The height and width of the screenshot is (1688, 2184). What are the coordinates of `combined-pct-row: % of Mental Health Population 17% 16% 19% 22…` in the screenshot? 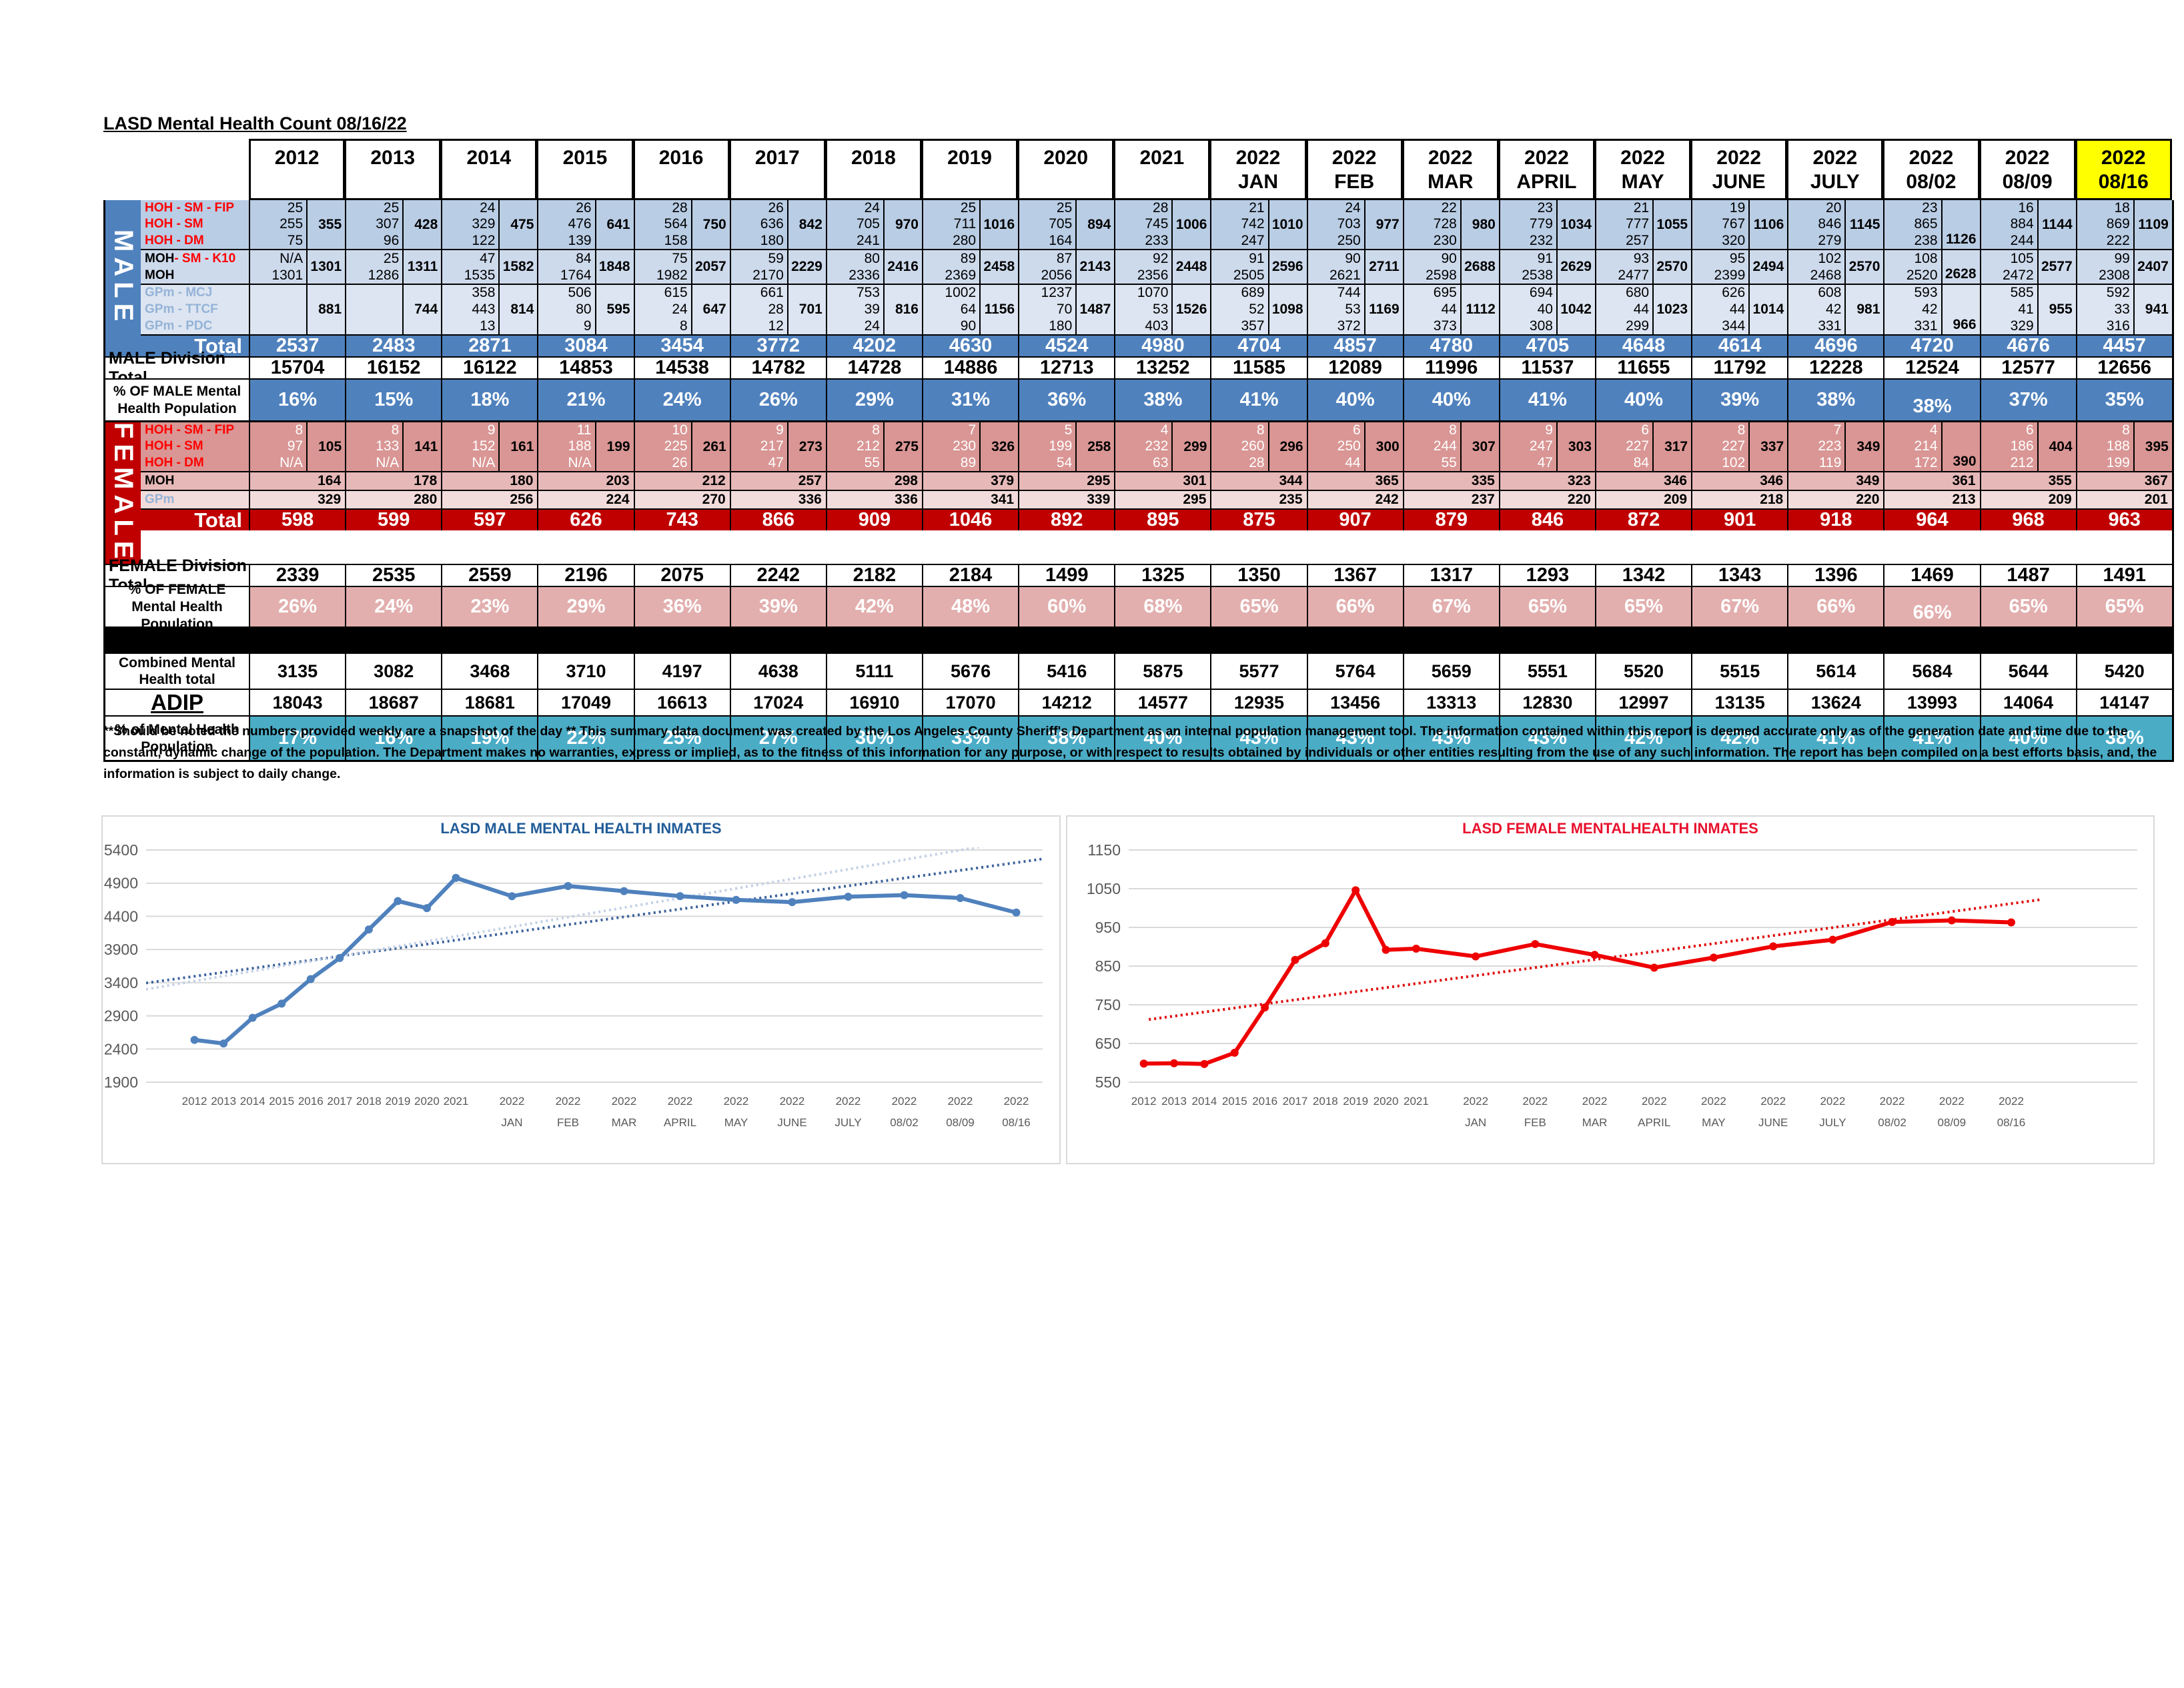 It's located at (1138, 738).